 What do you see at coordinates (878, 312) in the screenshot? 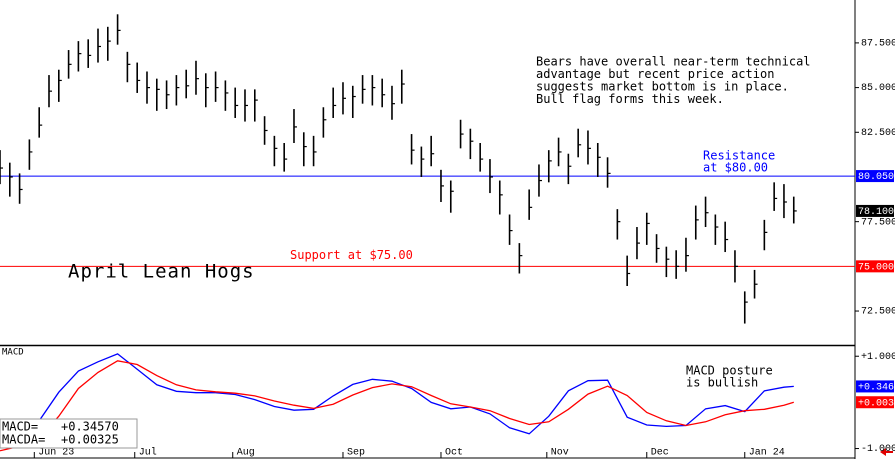
I see `y-tick-label: 72.500` at bounding box center [878, 312].